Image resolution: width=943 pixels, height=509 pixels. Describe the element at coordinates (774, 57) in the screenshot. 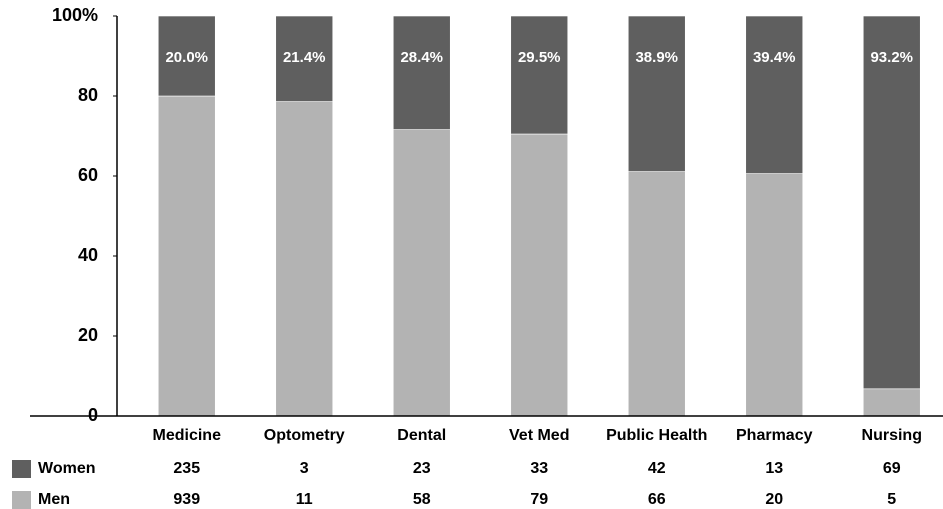

I see `value-label: 39.4%` at that location.